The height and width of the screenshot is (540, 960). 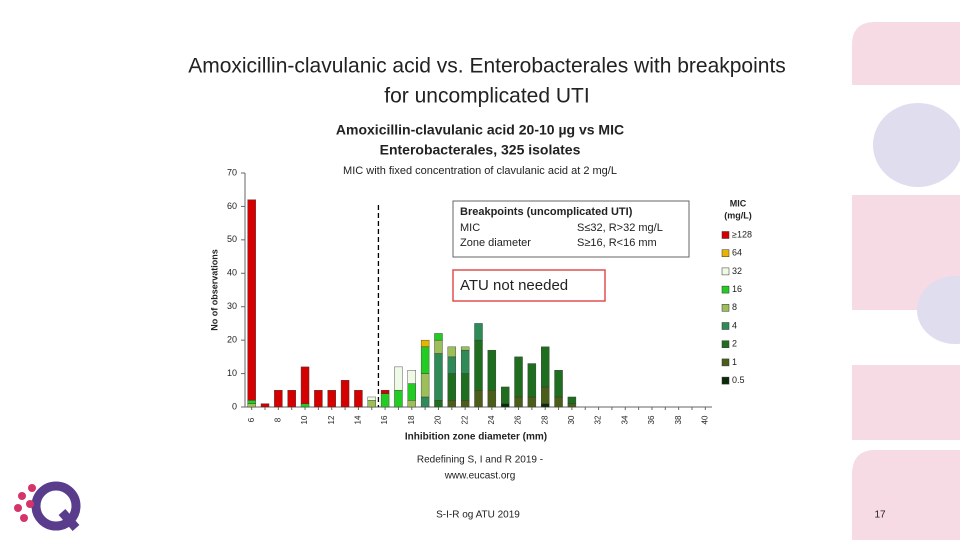 I want to click on x-tick-label: 26, so click(x=518, y=419).